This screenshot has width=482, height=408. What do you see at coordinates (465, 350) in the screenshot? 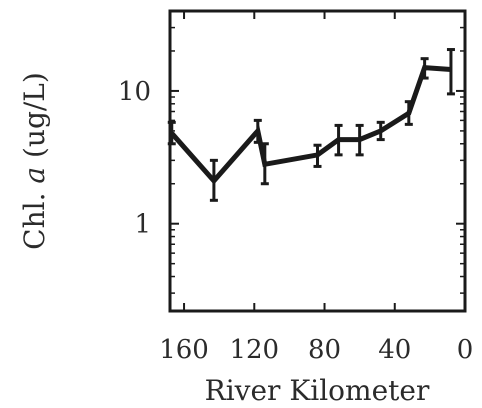
I see `x-tick-label-4: 0` at bounding box center [465, 350].